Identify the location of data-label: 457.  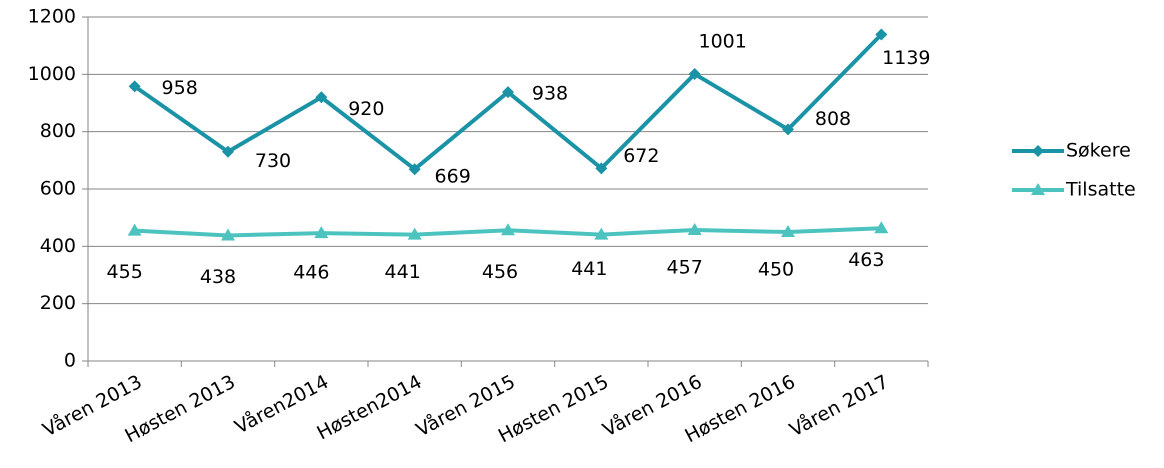
(685, 267).